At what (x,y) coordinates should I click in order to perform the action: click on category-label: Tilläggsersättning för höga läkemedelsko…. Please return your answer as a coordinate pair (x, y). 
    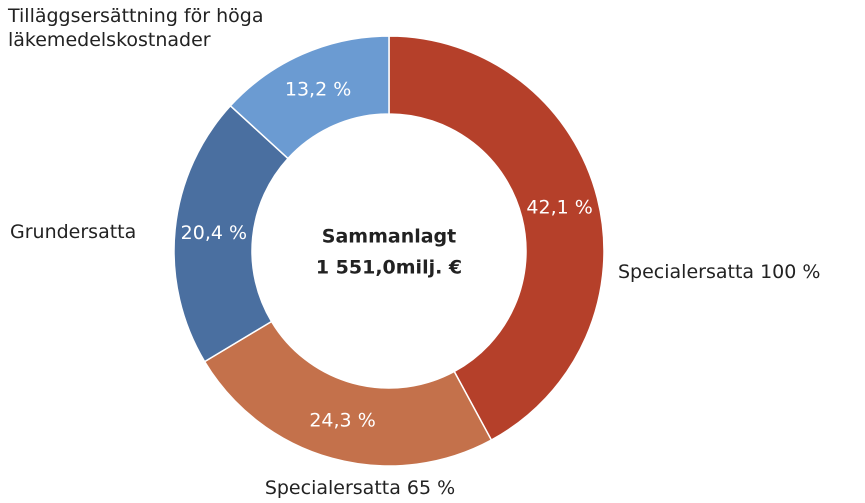
    Looking at the image, I should click on (136, 28).